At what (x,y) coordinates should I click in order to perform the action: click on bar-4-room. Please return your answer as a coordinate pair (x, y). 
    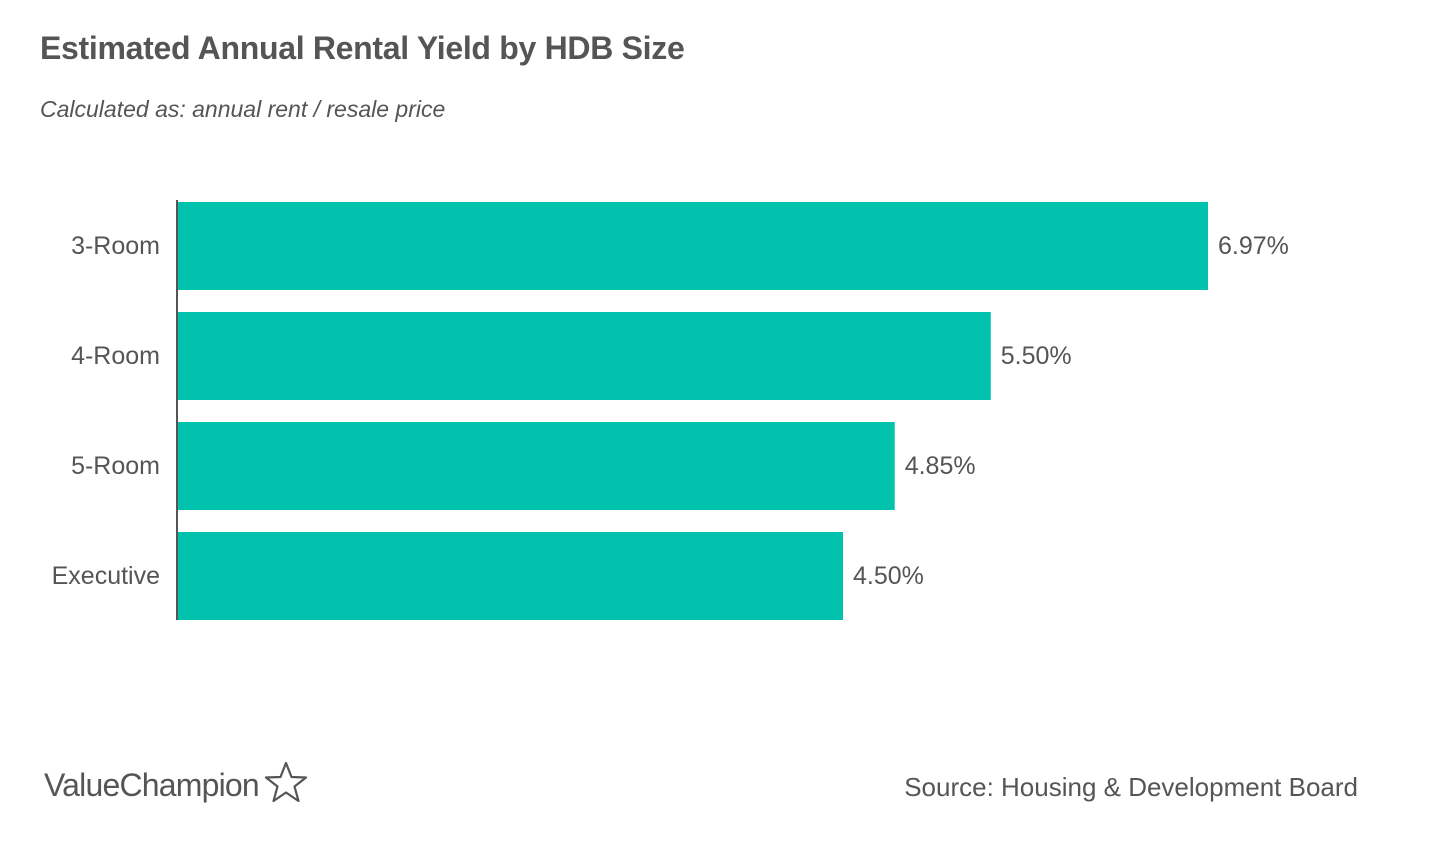
    Looking at the image, I should click on (584, 356).